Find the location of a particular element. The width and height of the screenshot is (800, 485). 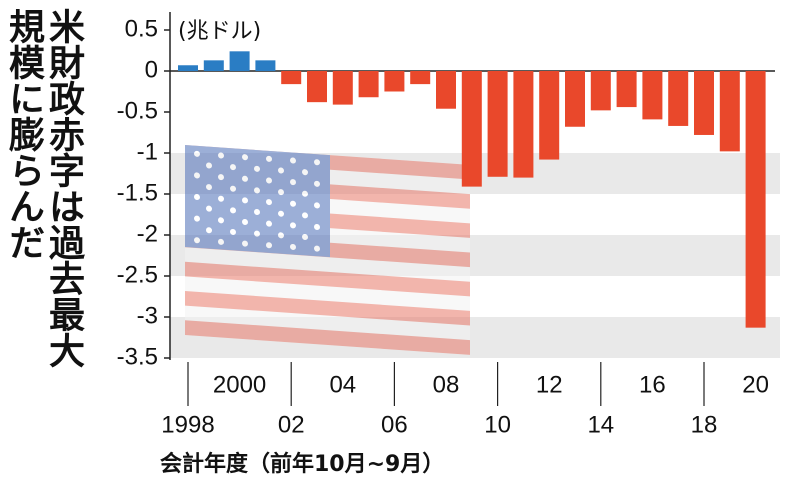

title-line: 米財政赤字は過去最大 is located at coordinates (64, 188).